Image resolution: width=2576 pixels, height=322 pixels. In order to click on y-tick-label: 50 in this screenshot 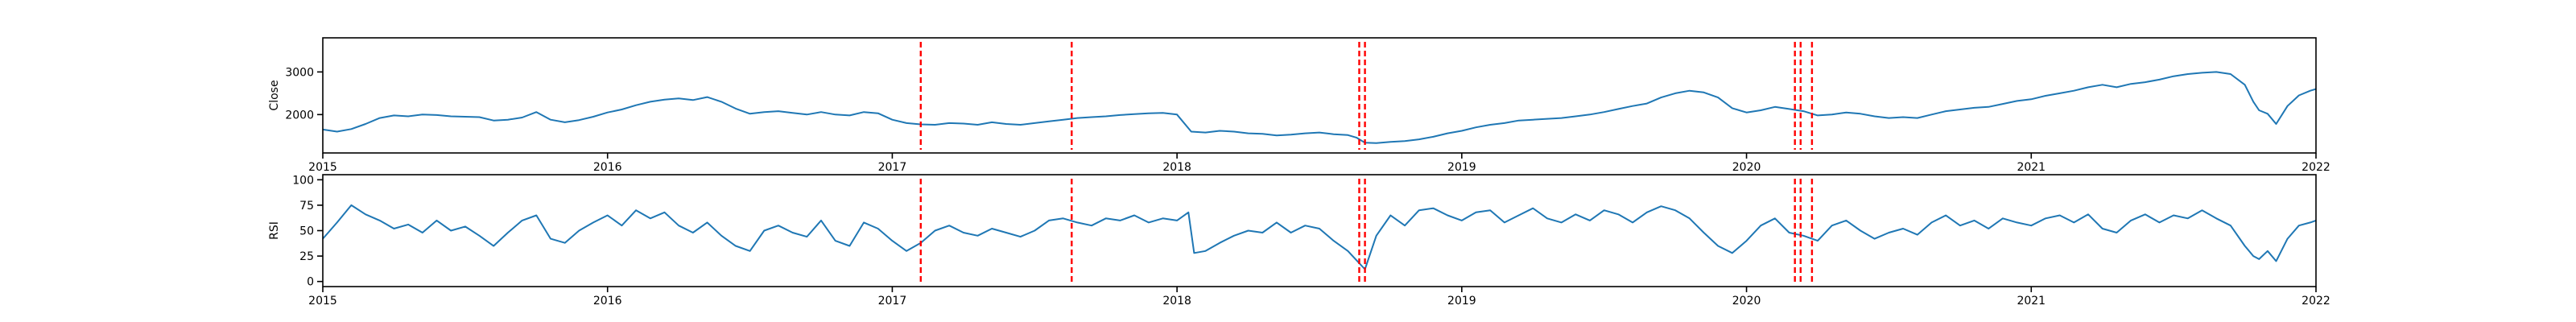, I will do `click(306, 231)`.